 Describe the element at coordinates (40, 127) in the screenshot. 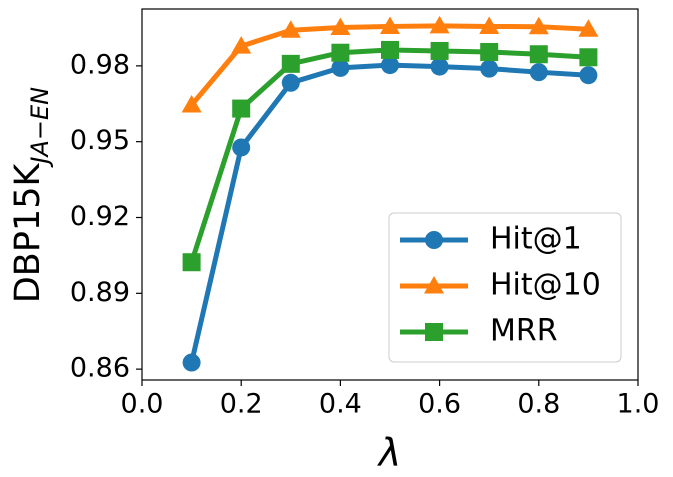

I see `y-axis-label-subscript: JA−EN` at that location.